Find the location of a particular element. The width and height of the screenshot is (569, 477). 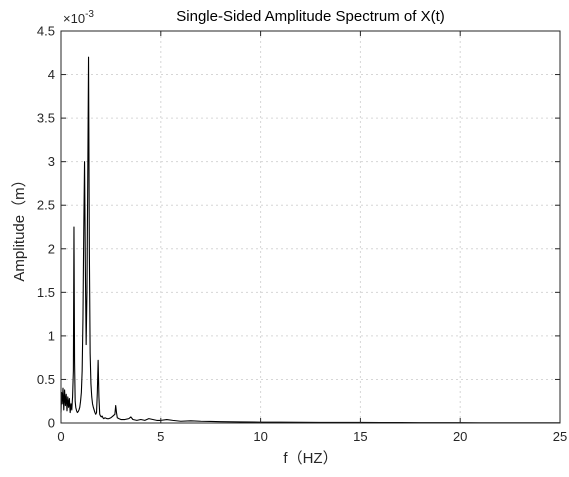

y-exponent-power: -3 is located at coordinates (89, 14).